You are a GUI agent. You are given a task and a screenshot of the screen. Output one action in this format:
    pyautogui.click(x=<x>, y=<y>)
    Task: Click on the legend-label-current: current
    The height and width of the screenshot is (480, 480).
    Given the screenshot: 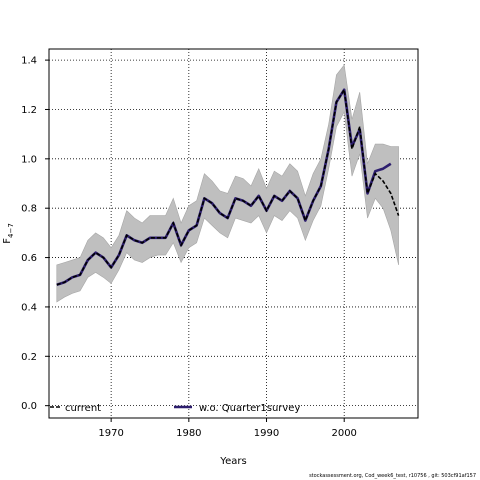 What is the action you would take?
    pyautogui.click(x=83, y=408)
    